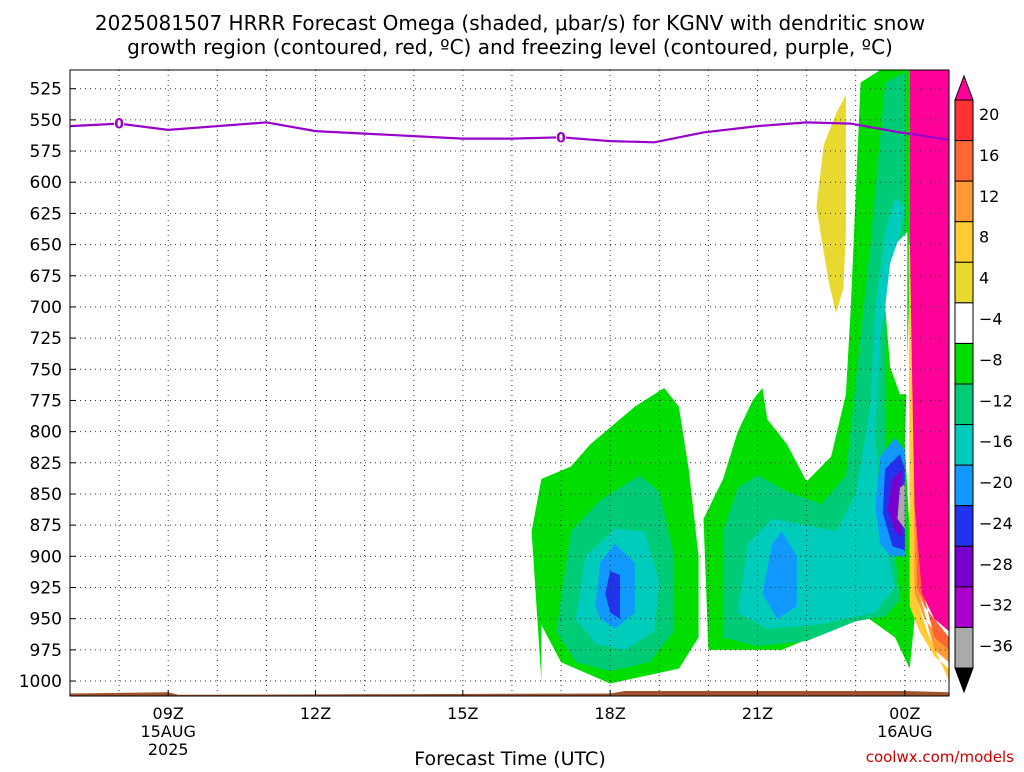 The height and width of the screenshot is (772, 1024). What do you see at coordinates (996, 523) in the screenshot?
I see `colorbar-label: −24` at bounding box center [996, 523].